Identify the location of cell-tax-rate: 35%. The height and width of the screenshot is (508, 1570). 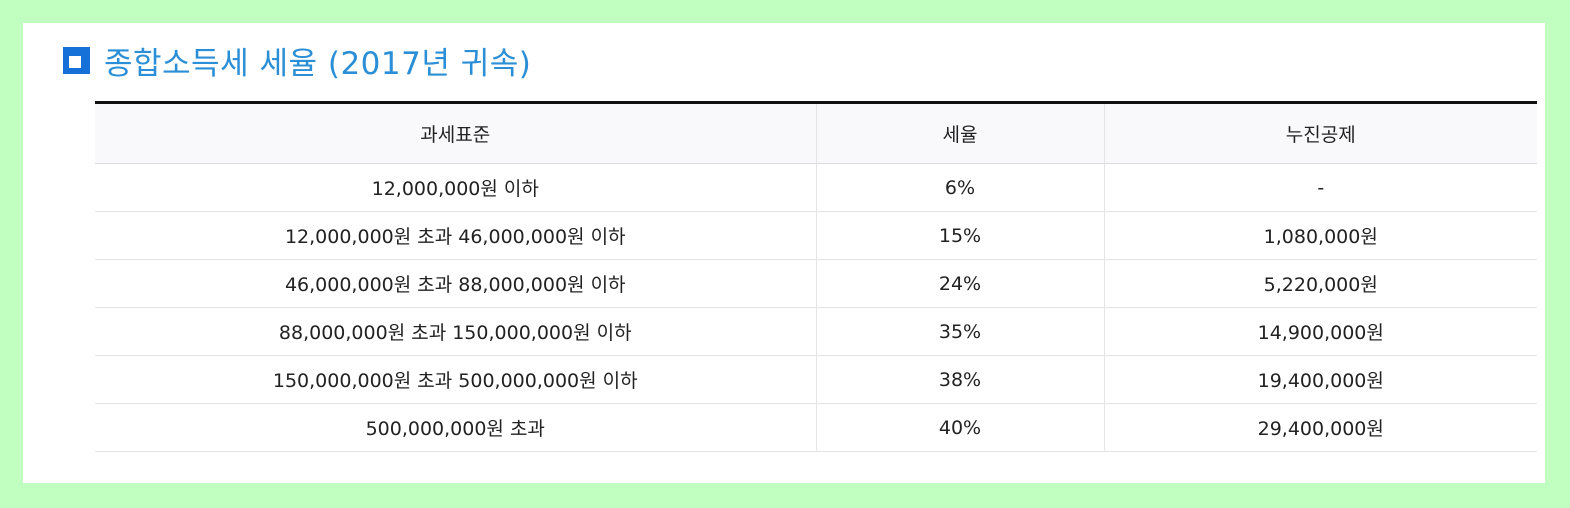
(959, 331).